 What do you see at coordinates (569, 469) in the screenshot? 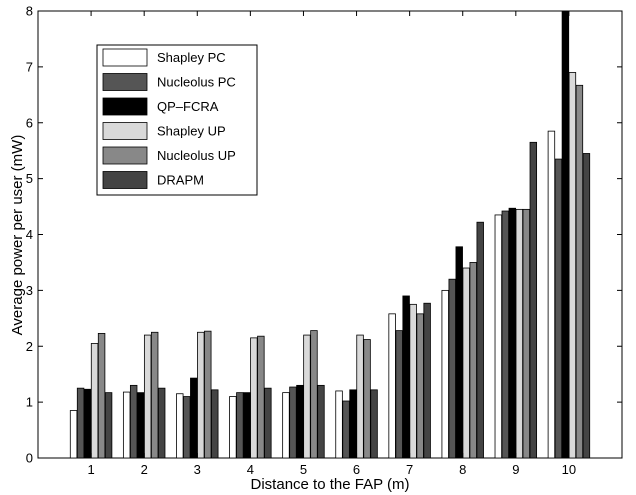
I see `x-tick-label: 10` at bounding box center [569, 469].